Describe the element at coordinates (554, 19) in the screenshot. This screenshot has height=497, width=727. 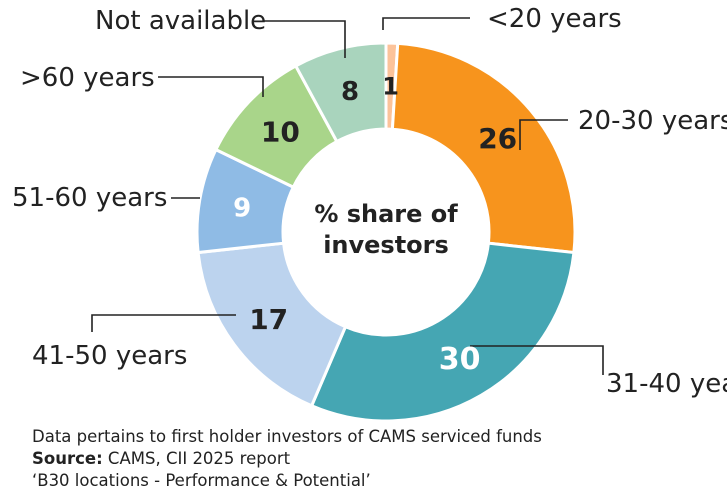
I see `category-label-20-years: <20 years` at that location.